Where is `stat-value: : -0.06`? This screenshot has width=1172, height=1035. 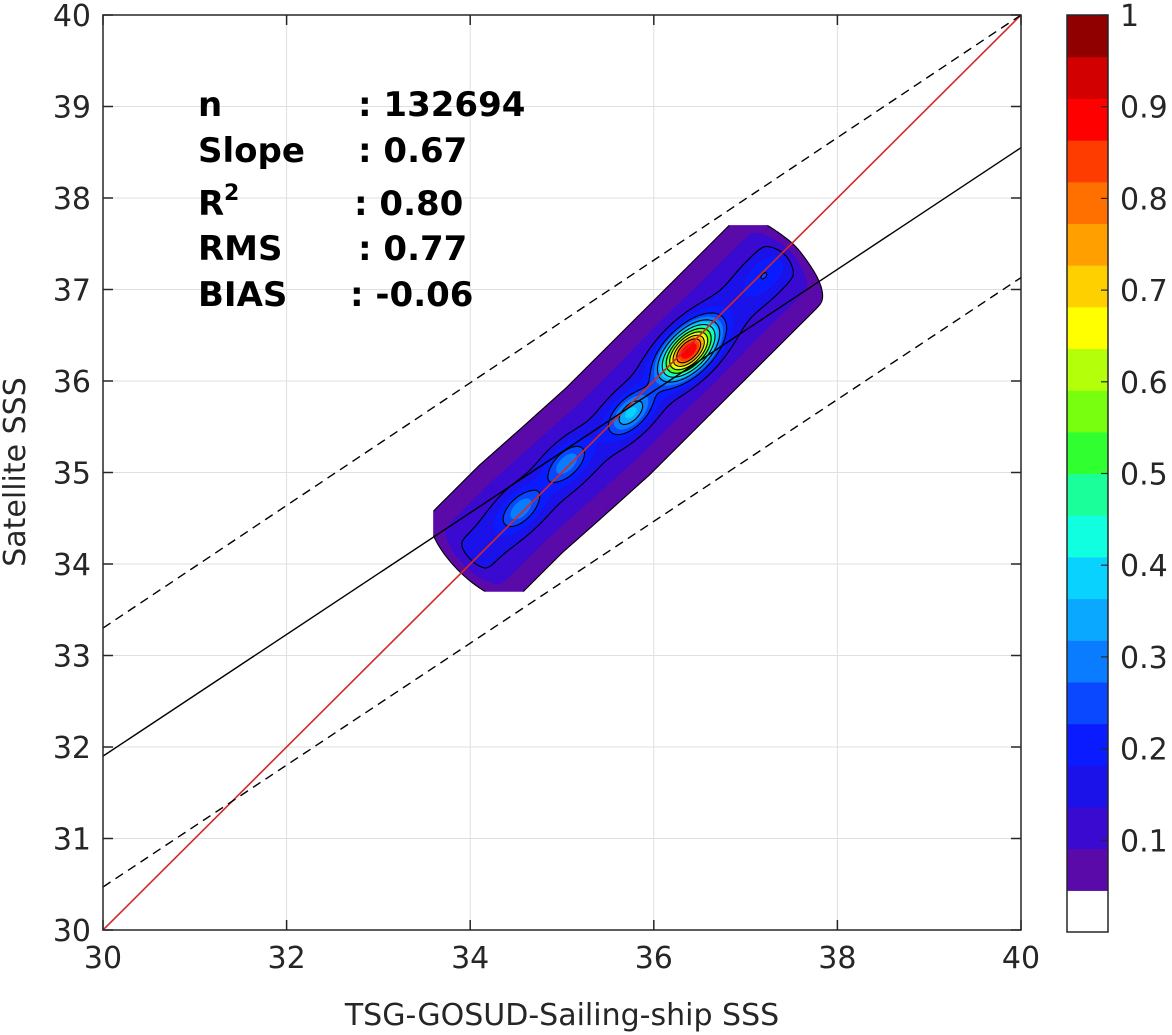
stat-value: : -0.06 is located at coordinates (411, 295).